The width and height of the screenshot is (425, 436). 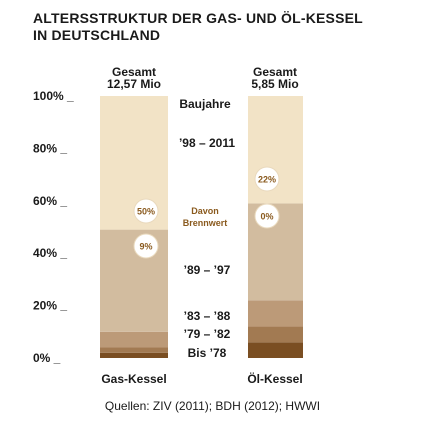 I want to click on source-note: Quellen: ZIV (2011); BDH (2012); HWWI, so click(x=212, y=406).